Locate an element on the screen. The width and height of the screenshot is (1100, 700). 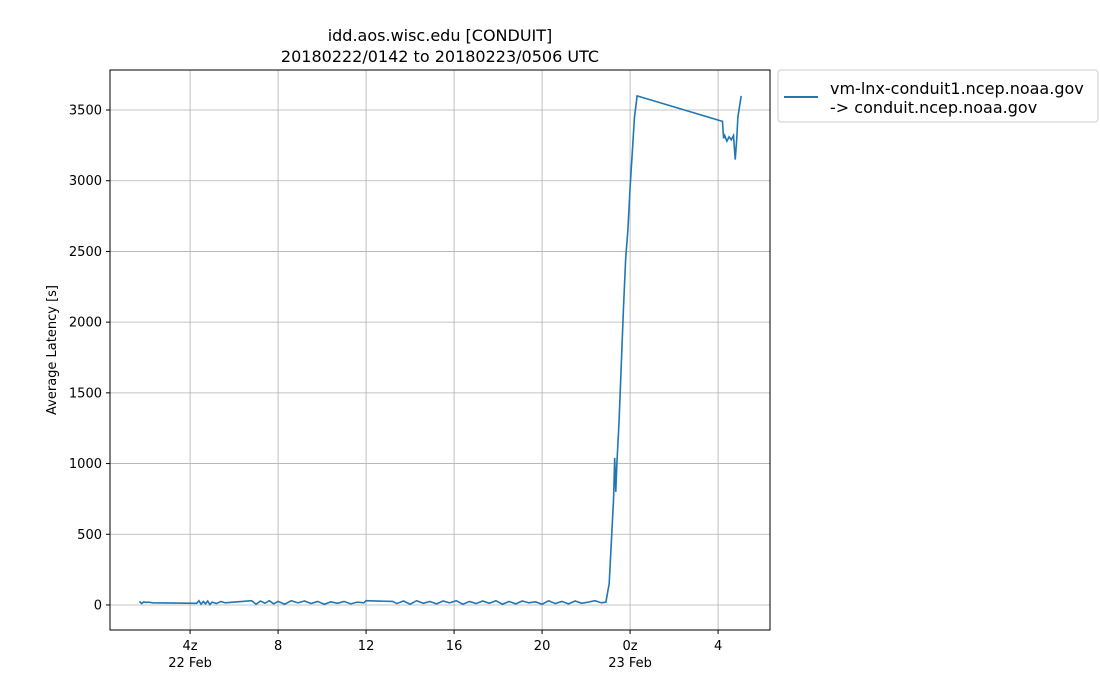
y-tick-label: 3000 is located at coordinates (85, 181).